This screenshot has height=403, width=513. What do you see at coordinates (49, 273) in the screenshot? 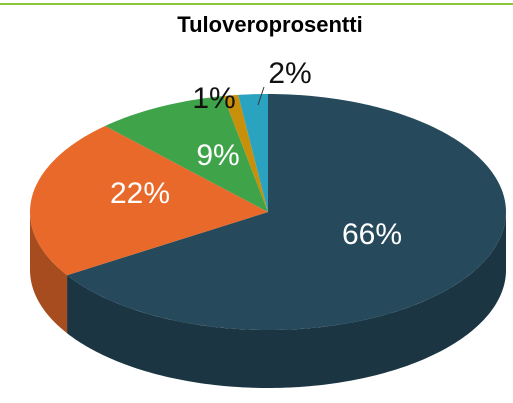
I see `slice-side` at bounding box center [49, 273].